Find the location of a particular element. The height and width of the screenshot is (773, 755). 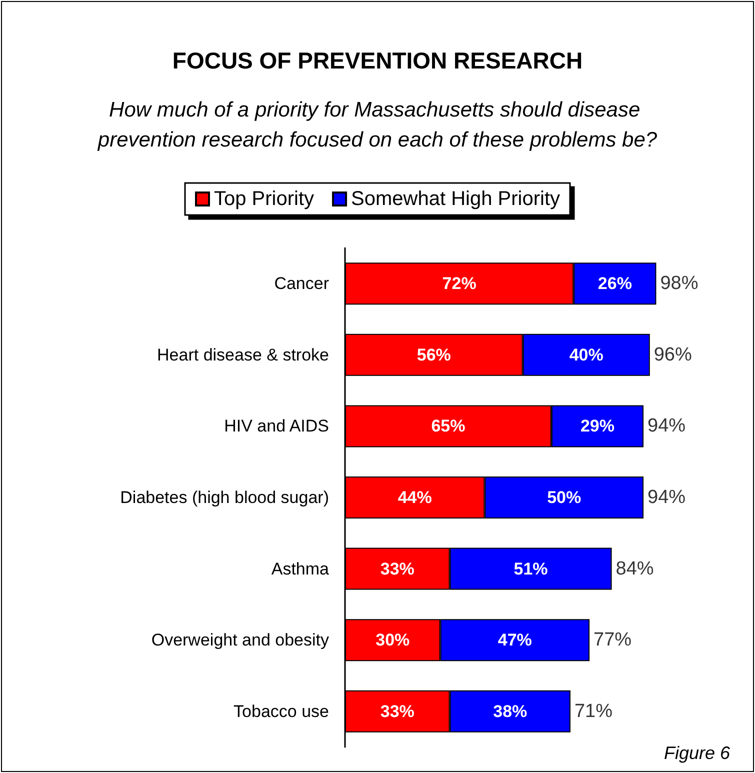

y-tick-label: Tobacco use is located at coordinates (281, 711).